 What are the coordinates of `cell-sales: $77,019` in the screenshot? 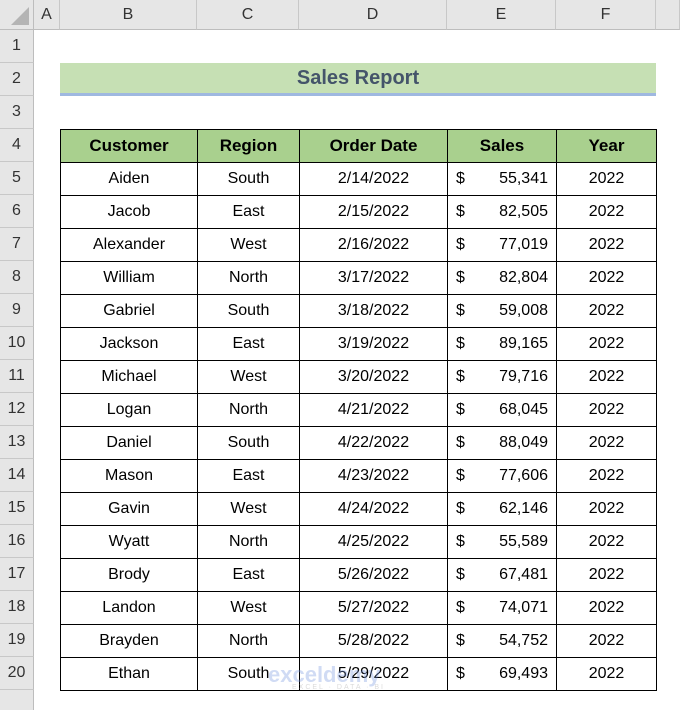 It's located at (502, 245).